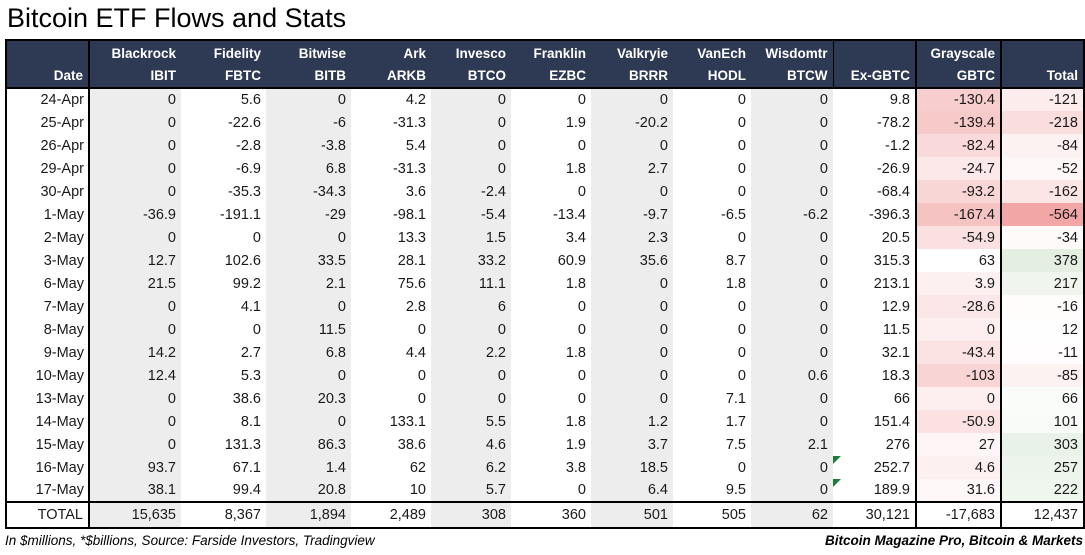 This screenshot has width=1085, height=555. I want to click on value-cell-fbtc: -35.3, so click(223, 191).